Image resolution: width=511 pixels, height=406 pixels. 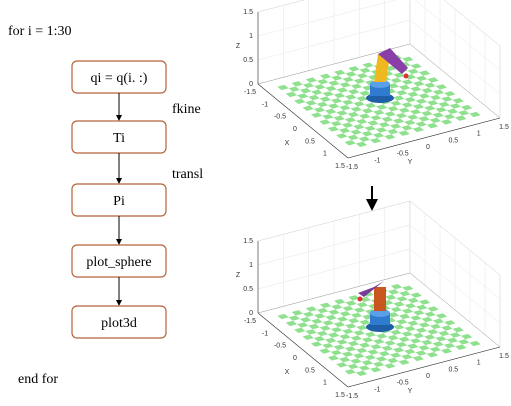 I want to click on z-tick-label: 0.5, so click(x=248, y=60).